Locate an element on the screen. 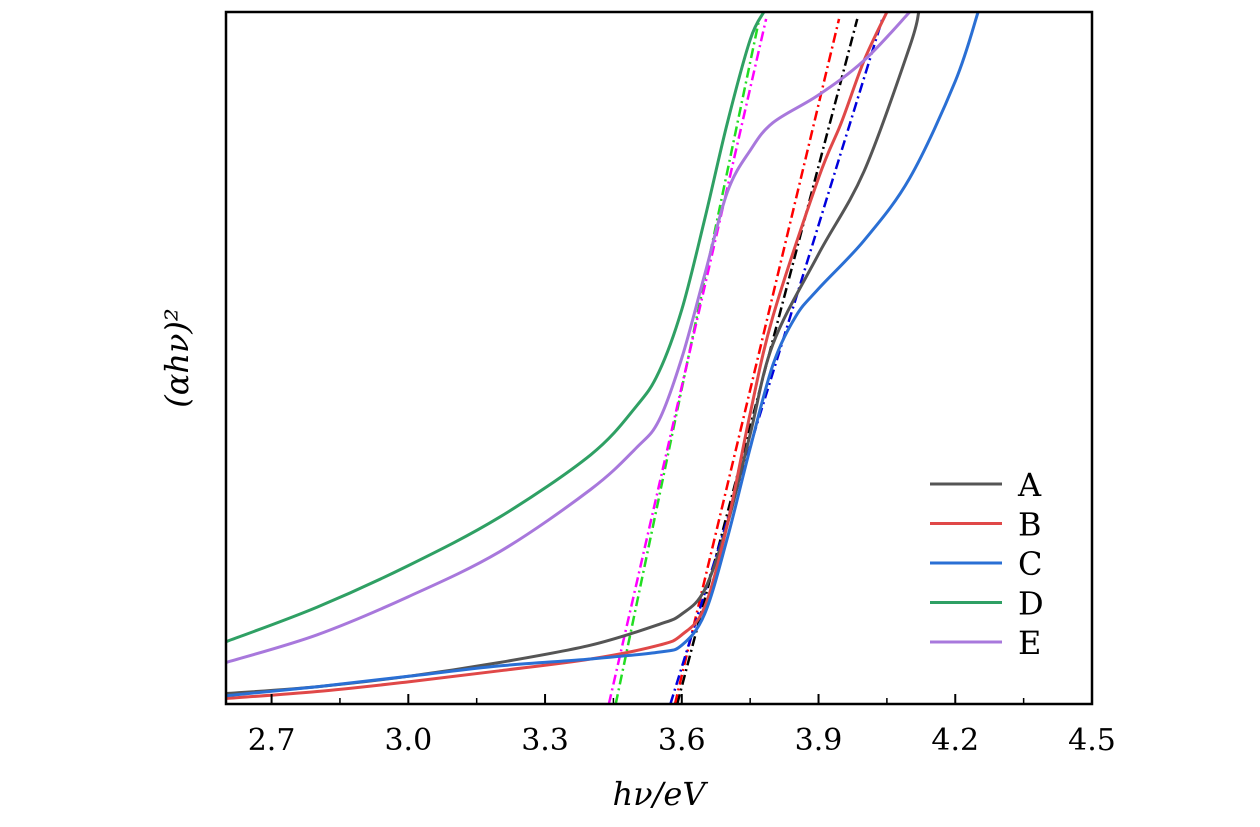 This screenshot has width=1260, height=827. fit-line-B is located at coordinates (757, 361).